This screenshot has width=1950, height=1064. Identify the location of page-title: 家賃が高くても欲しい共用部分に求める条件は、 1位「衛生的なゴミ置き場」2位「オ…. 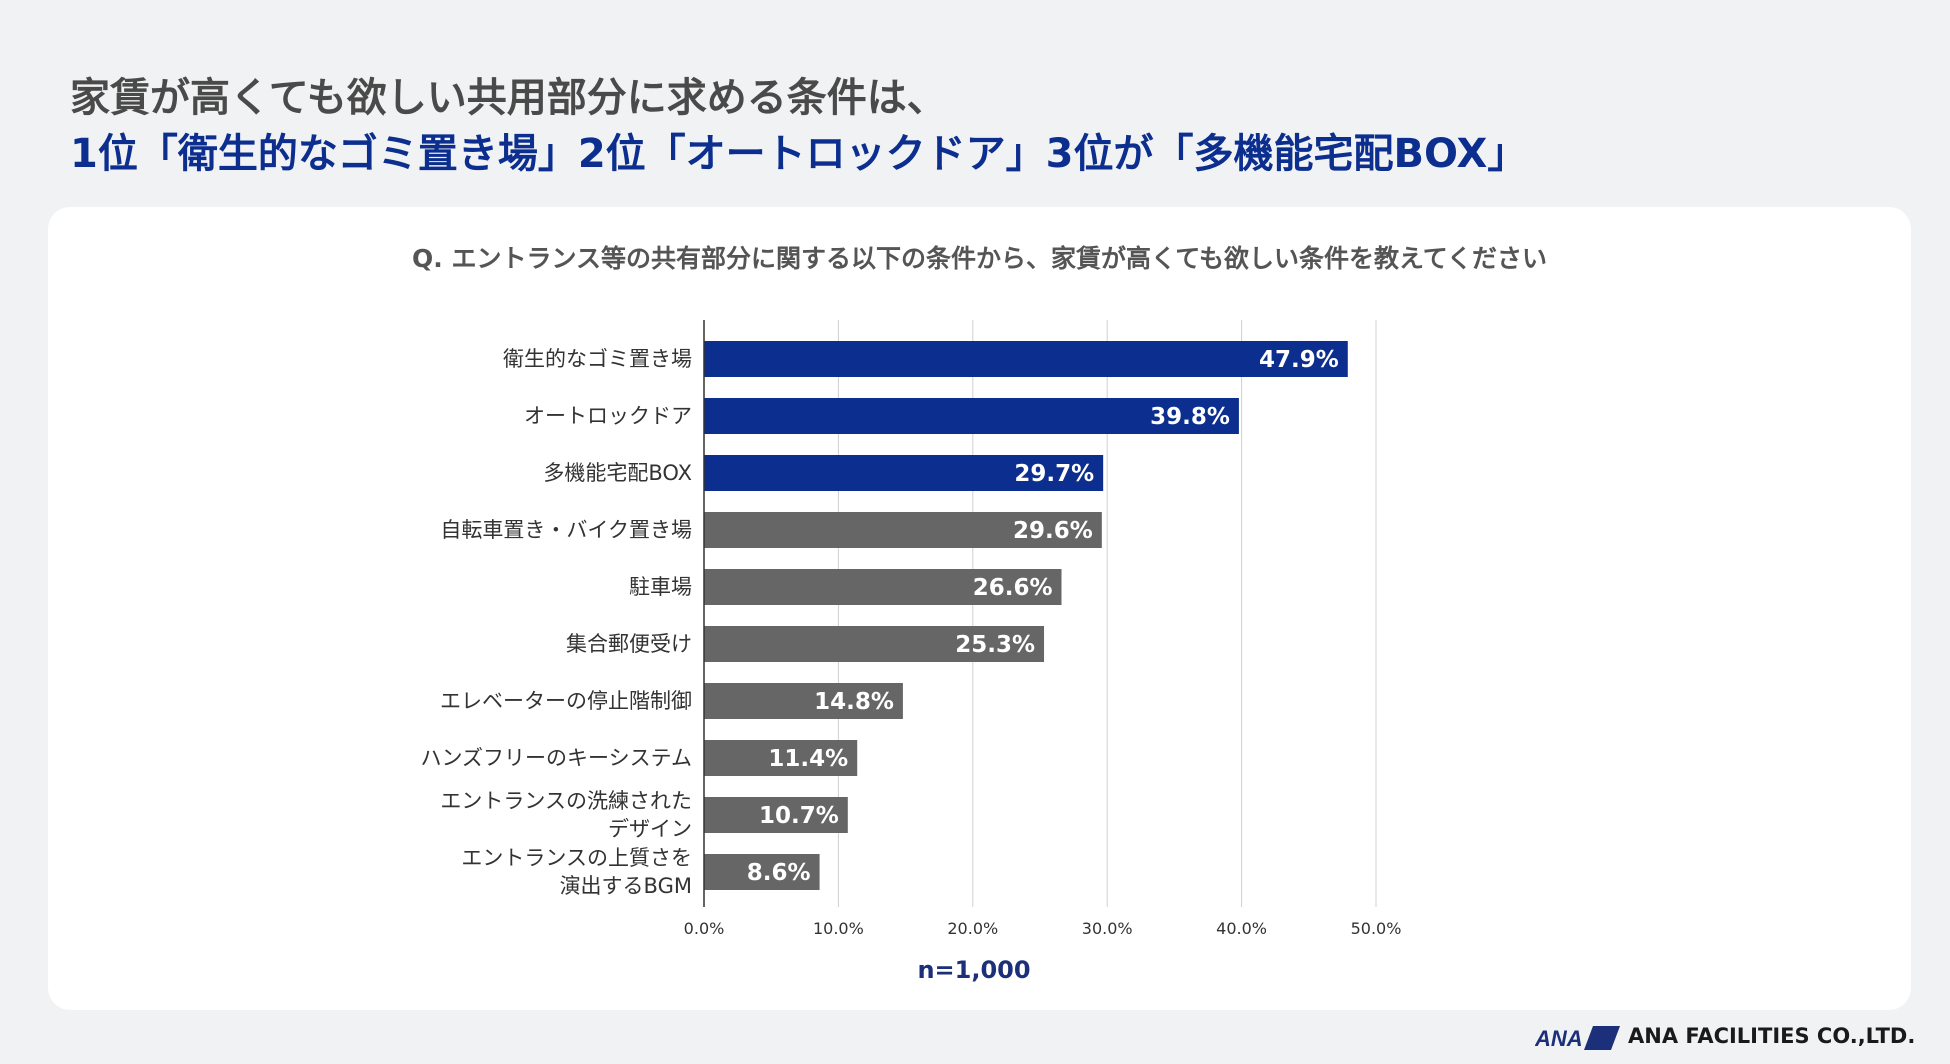
(798, 126).